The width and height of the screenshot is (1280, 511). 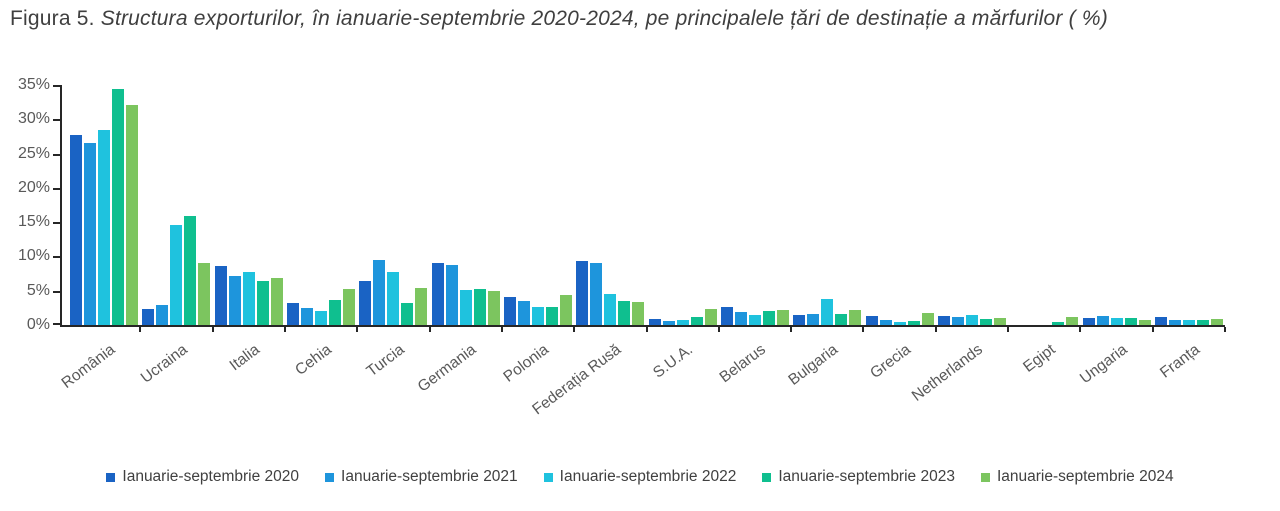 I want to click on legend-item: Ianuarie-septembrie 2020, so click(x=202, y=477).